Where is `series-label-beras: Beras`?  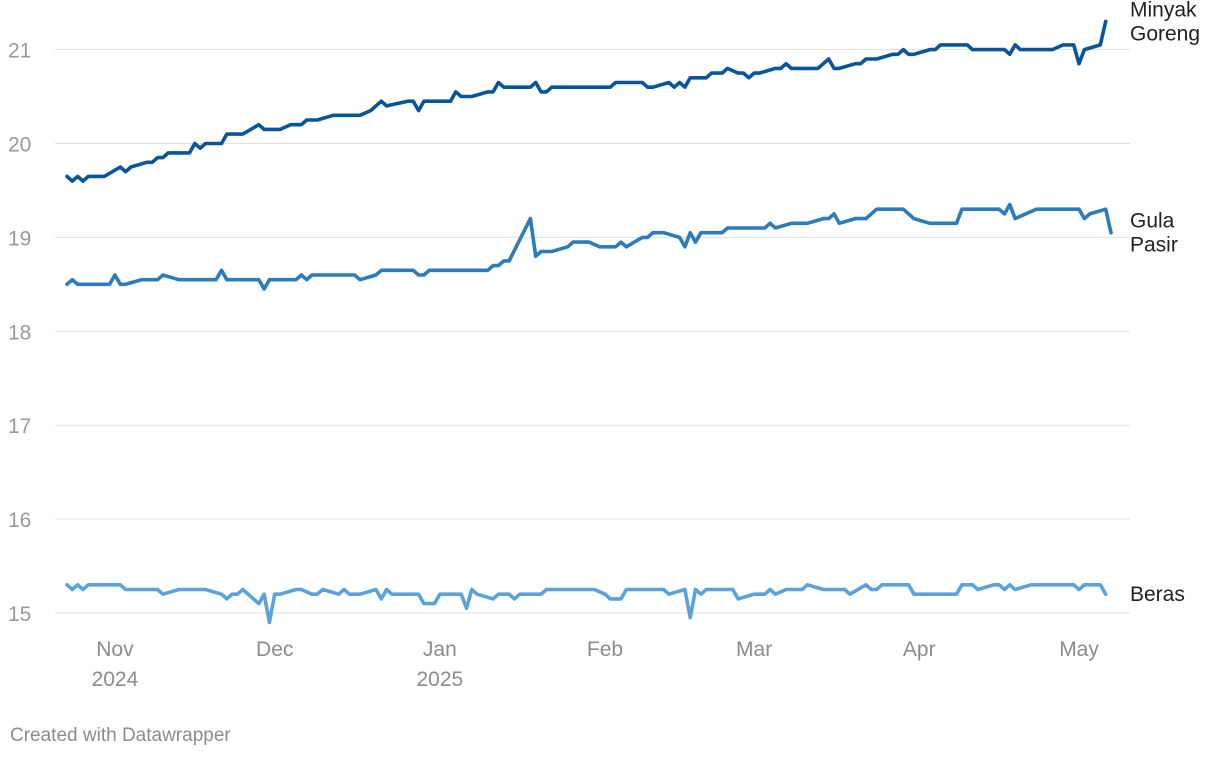 series-label-beras: Beras is located at coordinates (1157, 594).